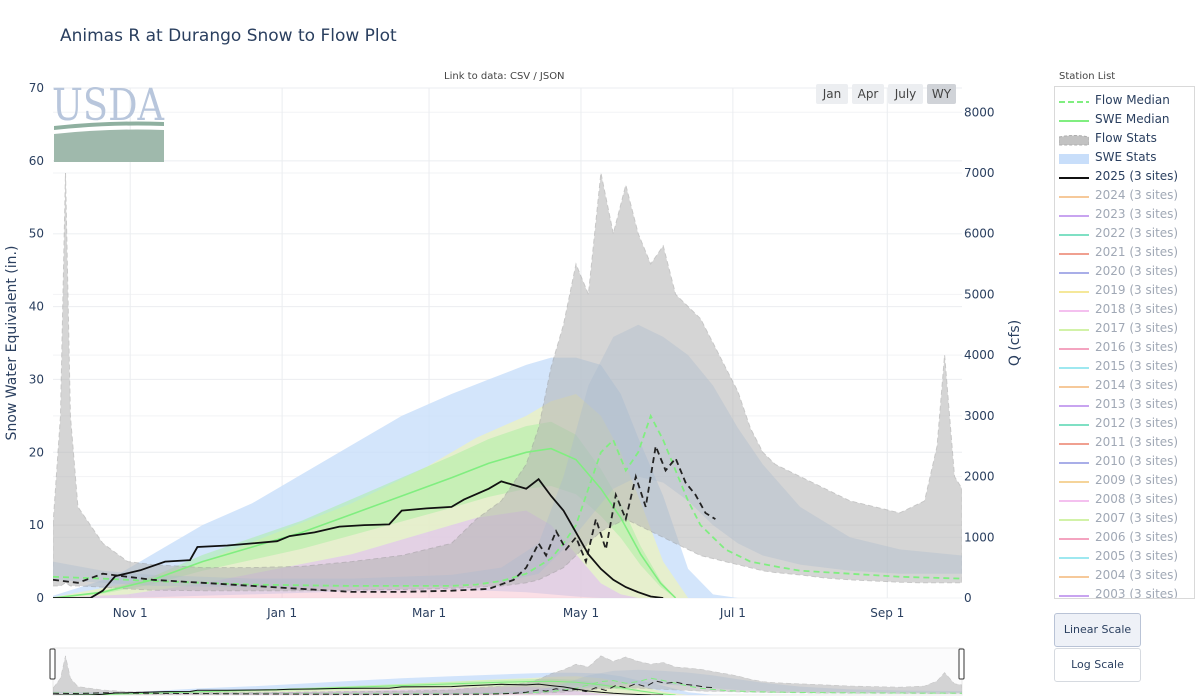  What do you see at coordinates (108, 121) in the screenshot?
I see `usda-logo: USDA` at bounding box center [108, 121].